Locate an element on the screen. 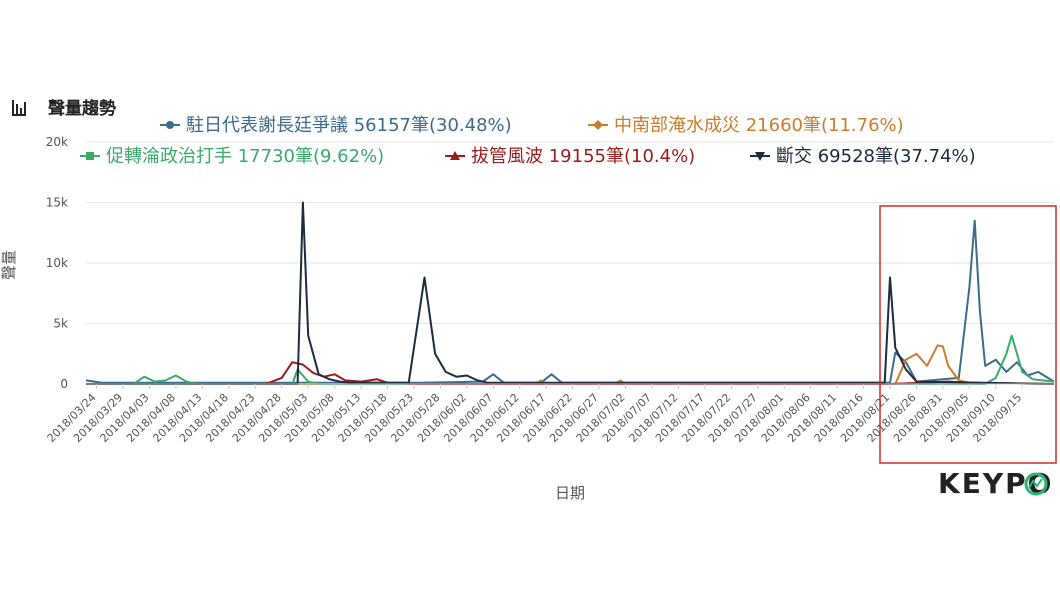  y-axis-title: 聲量 is located at coordinates (9, 265).